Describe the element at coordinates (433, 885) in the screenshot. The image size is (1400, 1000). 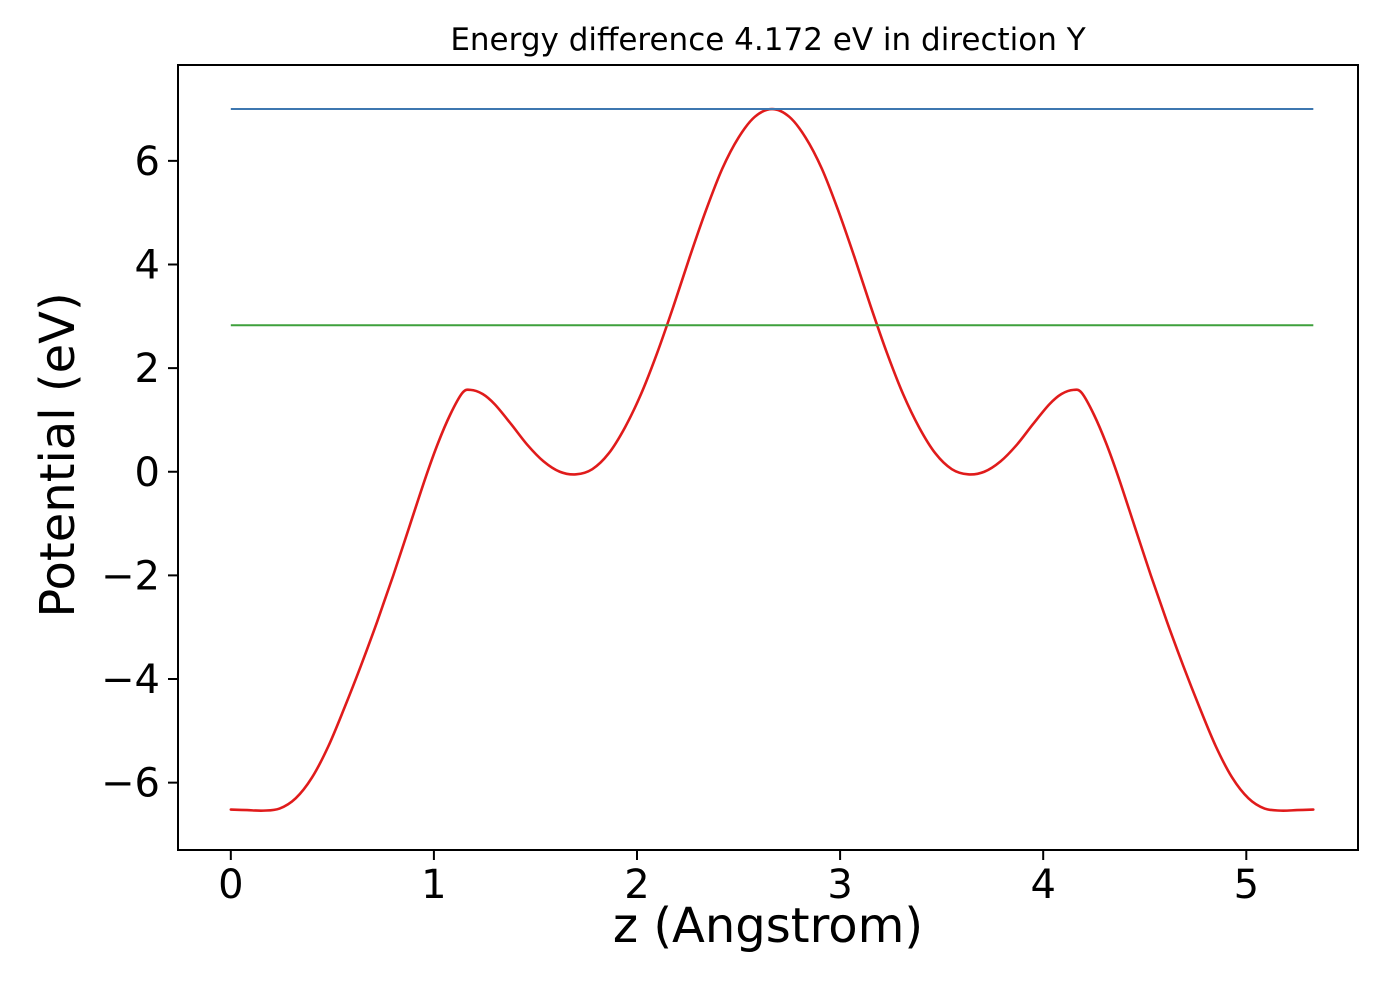
I see `x-tick-label: 1` at that location.